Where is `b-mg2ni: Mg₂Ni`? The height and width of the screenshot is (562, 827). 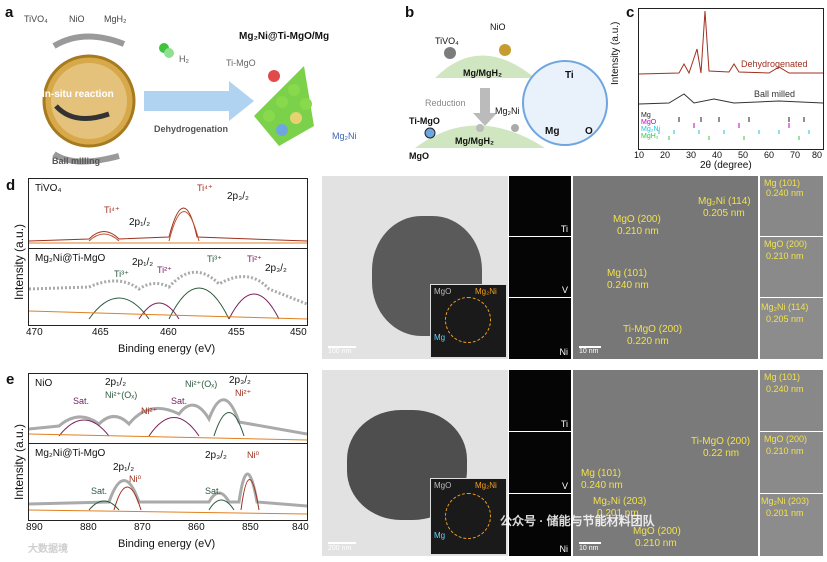 b-mg2ni: Mg₂Ni is located at coordinates (507, 111).